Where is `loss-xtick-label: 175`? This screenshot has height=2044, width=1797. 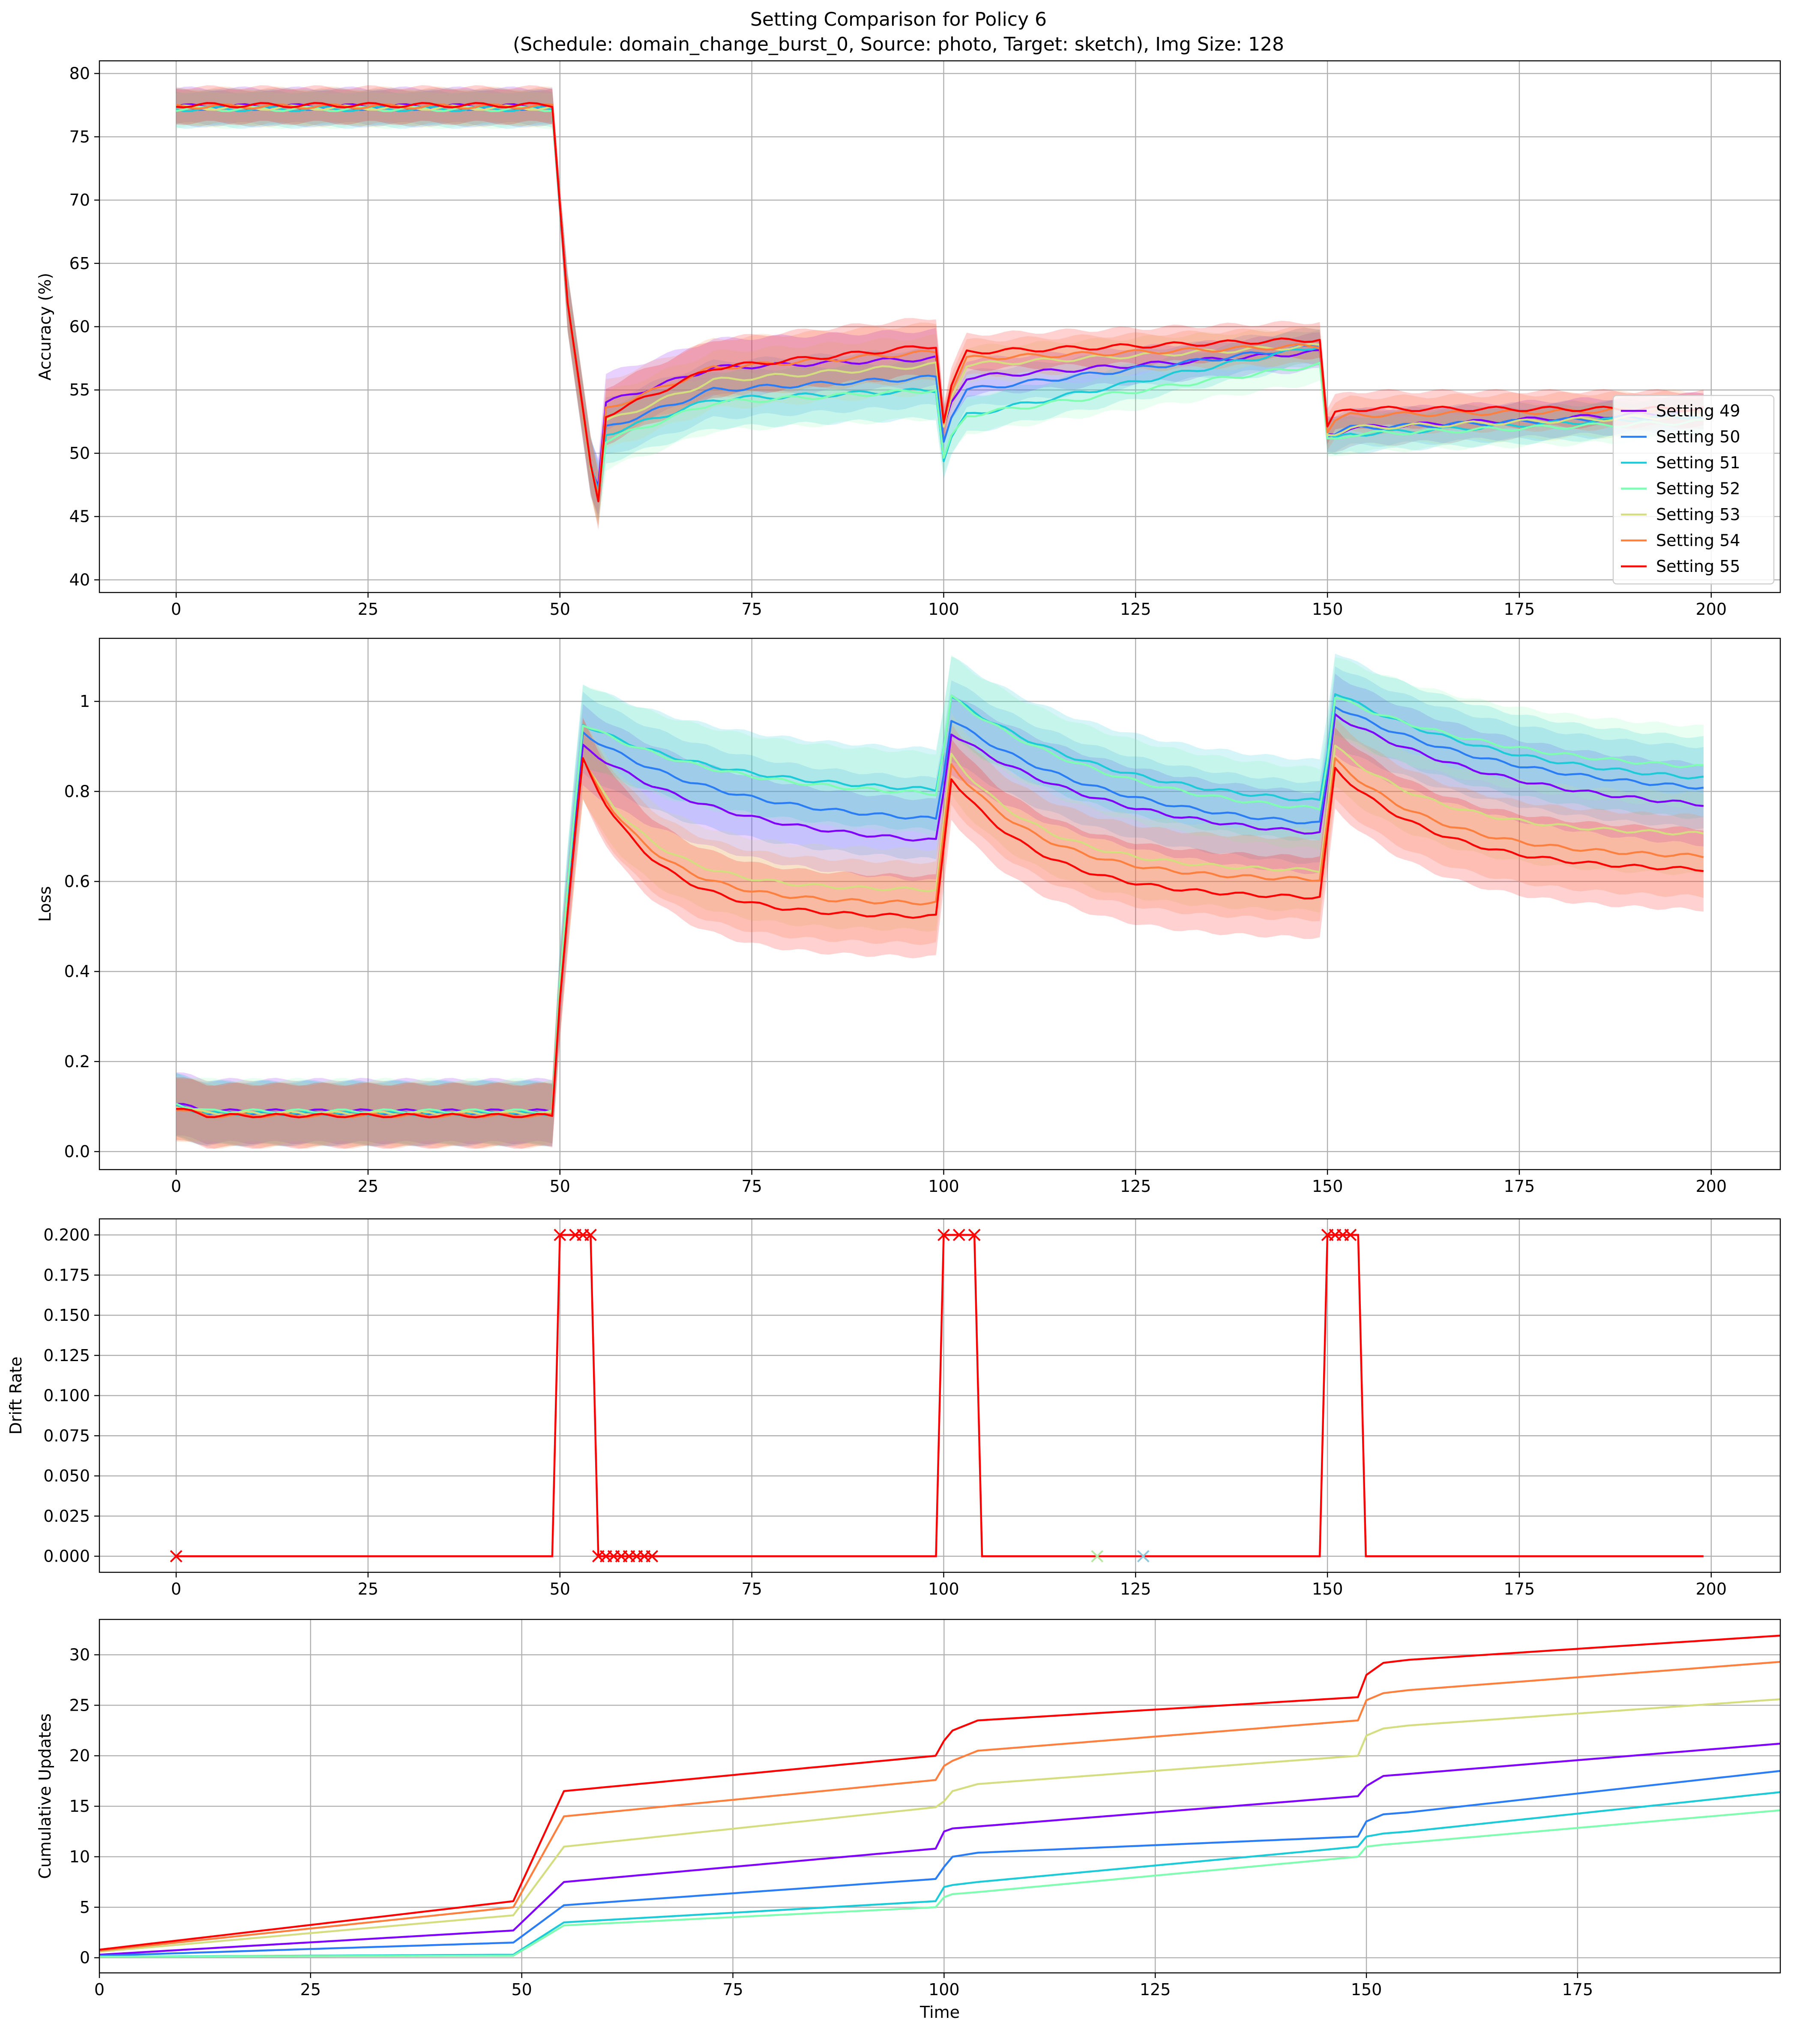
loss-xtick-label: 175 is located at coordinates (1519, 1186).